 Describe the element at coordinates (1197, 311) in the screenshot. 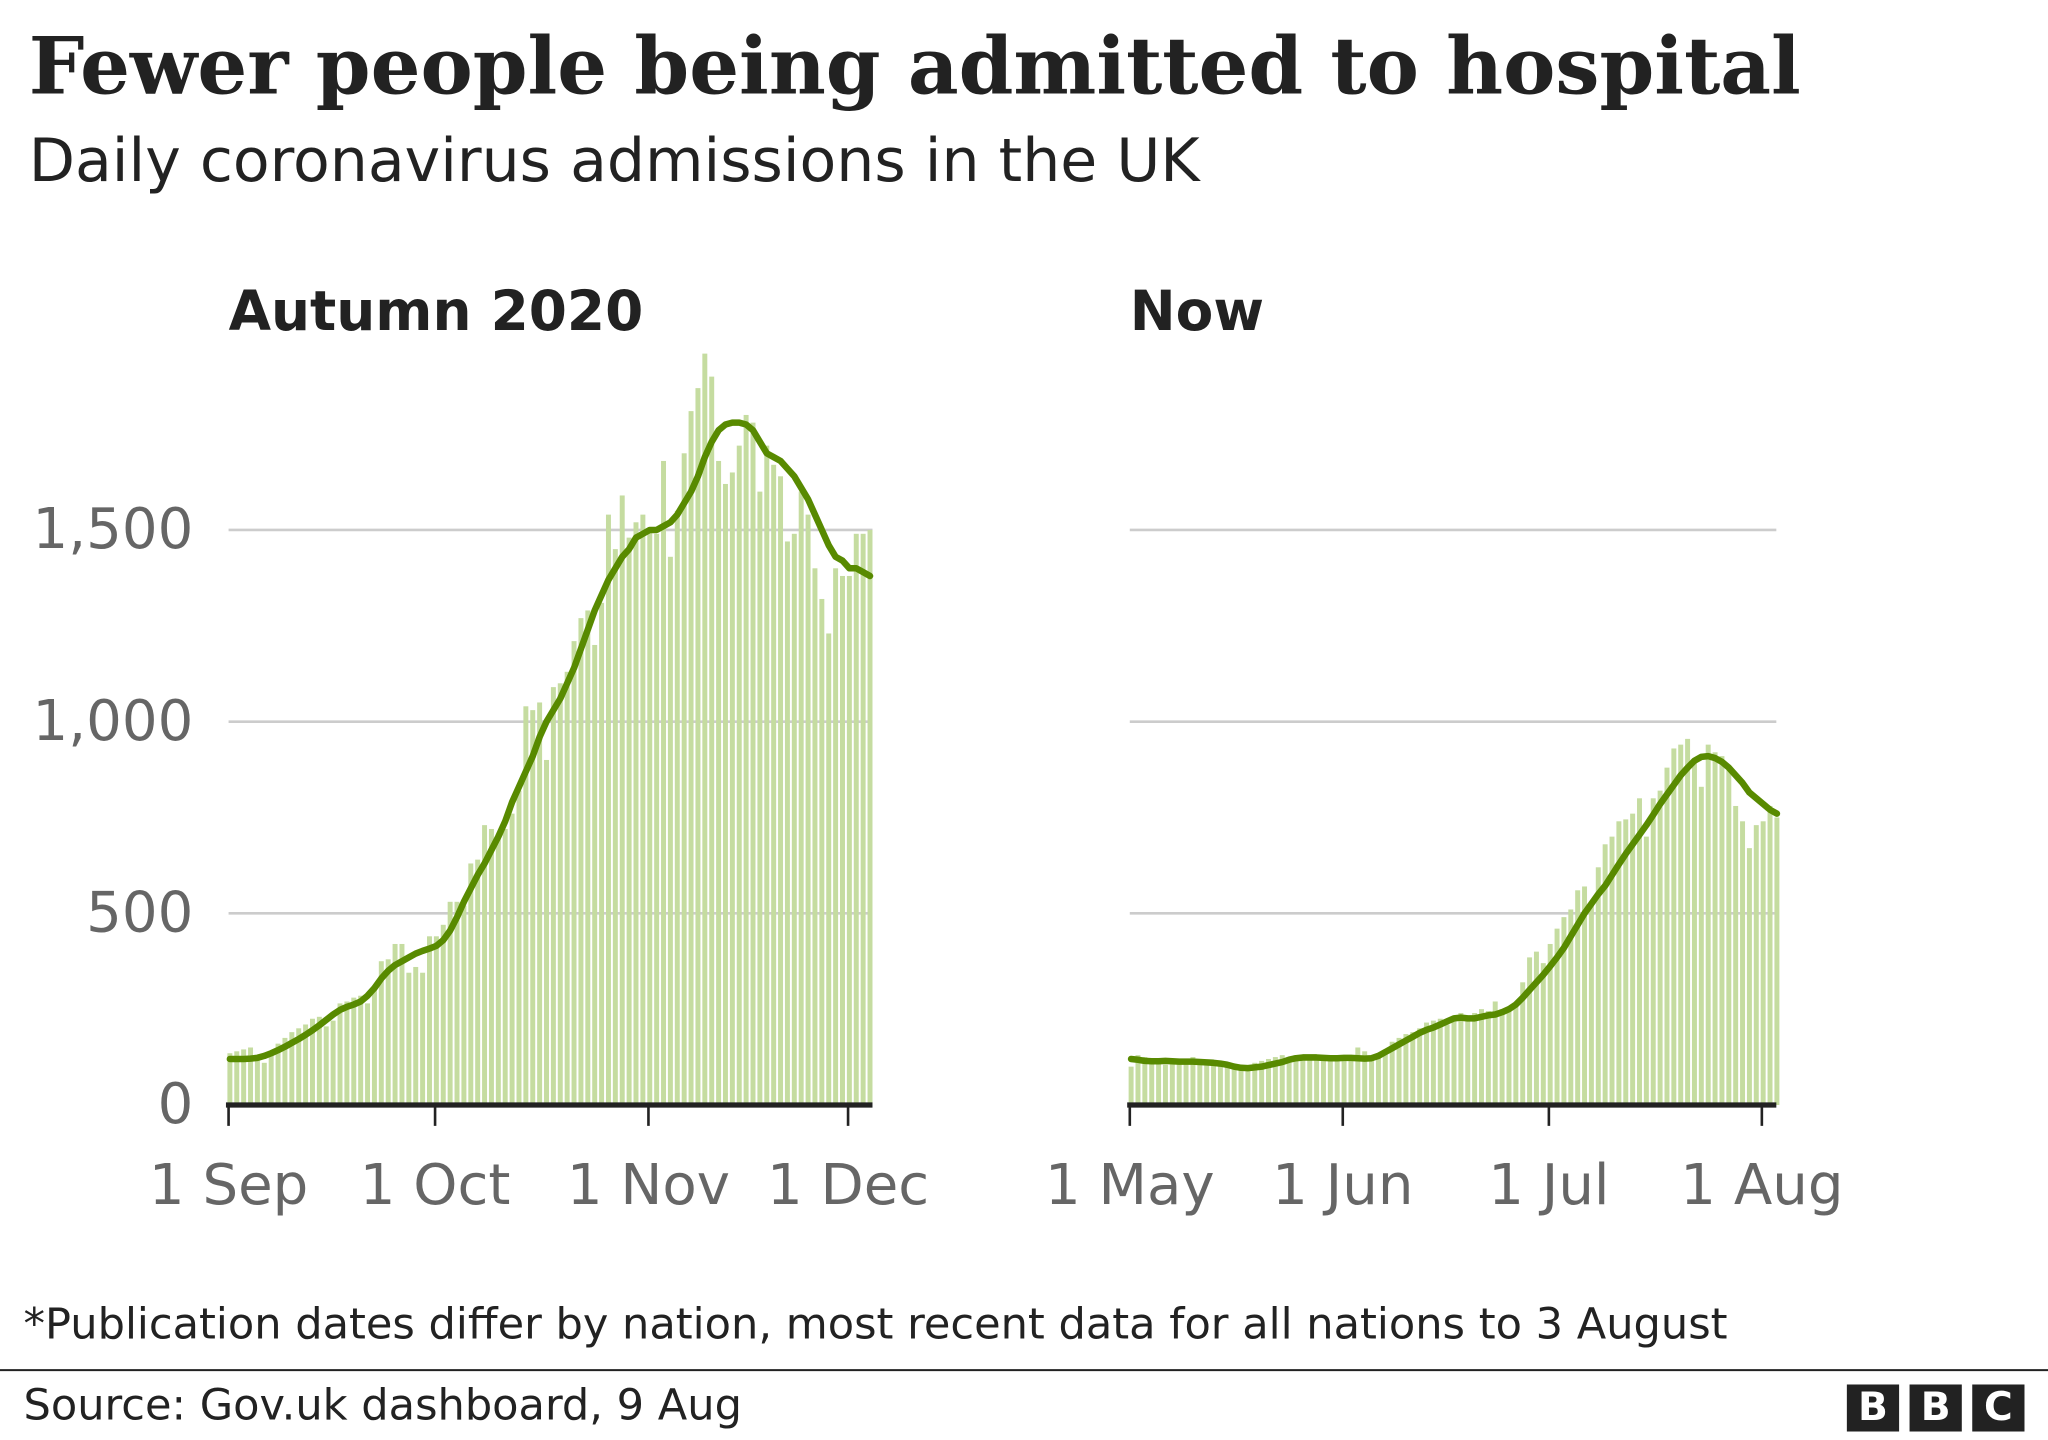

I see `panel-title: Now` at that location.